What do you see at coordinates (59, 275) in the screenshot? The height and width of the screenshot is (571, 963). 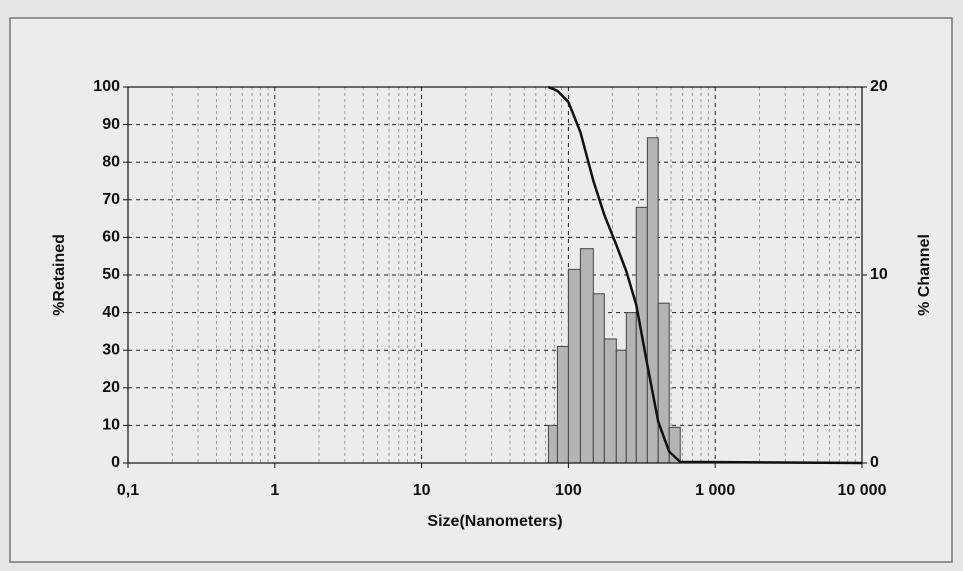 I see `y-axis-label: %Retained` at bounding box center [59, 275].